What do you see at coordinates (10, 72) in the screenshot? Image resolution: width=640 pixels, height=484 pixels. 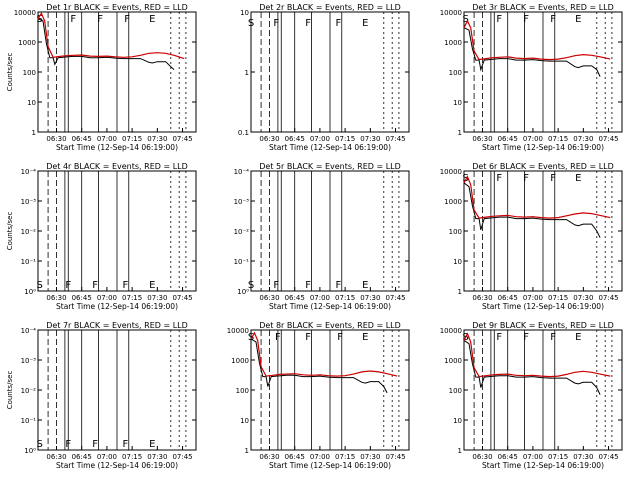 I see `y-axis-label: Counts/sec` at bounding box center [10, 72].